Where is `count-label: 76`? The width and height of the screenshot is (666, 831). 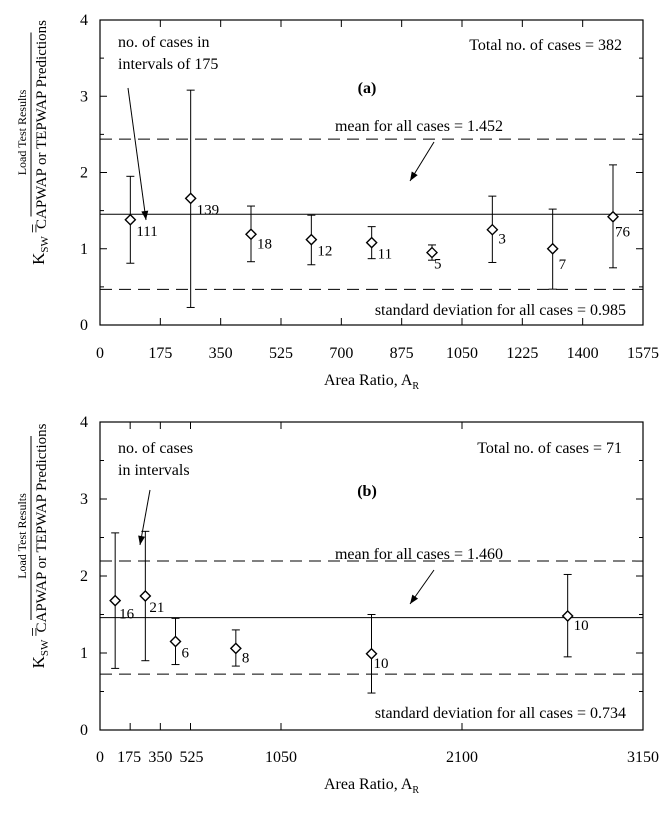
count-label: 76 is located at coordinates (623, 233).